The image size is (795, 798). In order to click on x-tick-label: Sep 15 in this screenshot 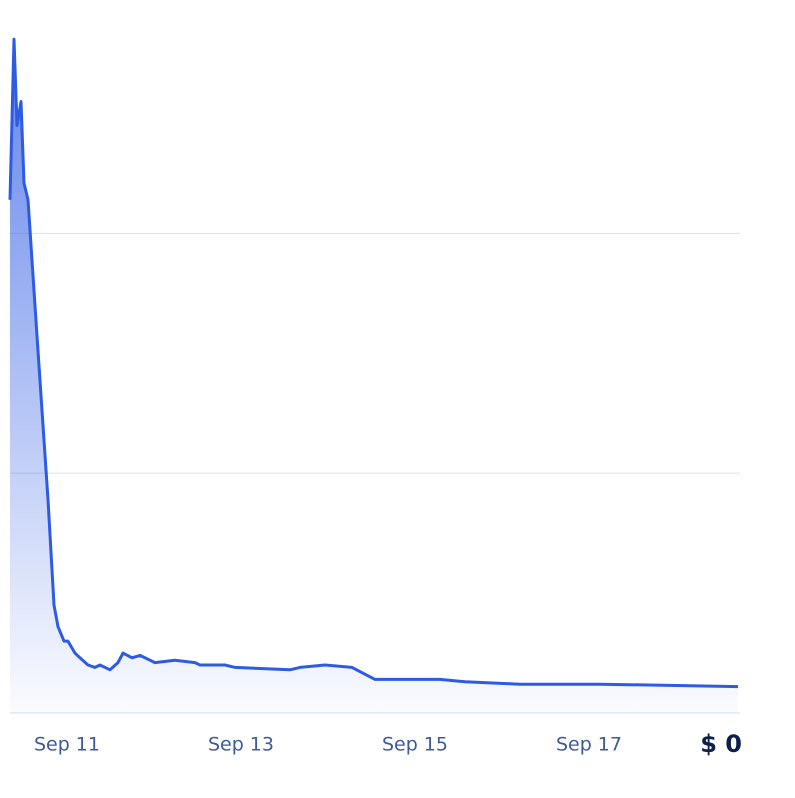, I will do `click(415, 745)`.